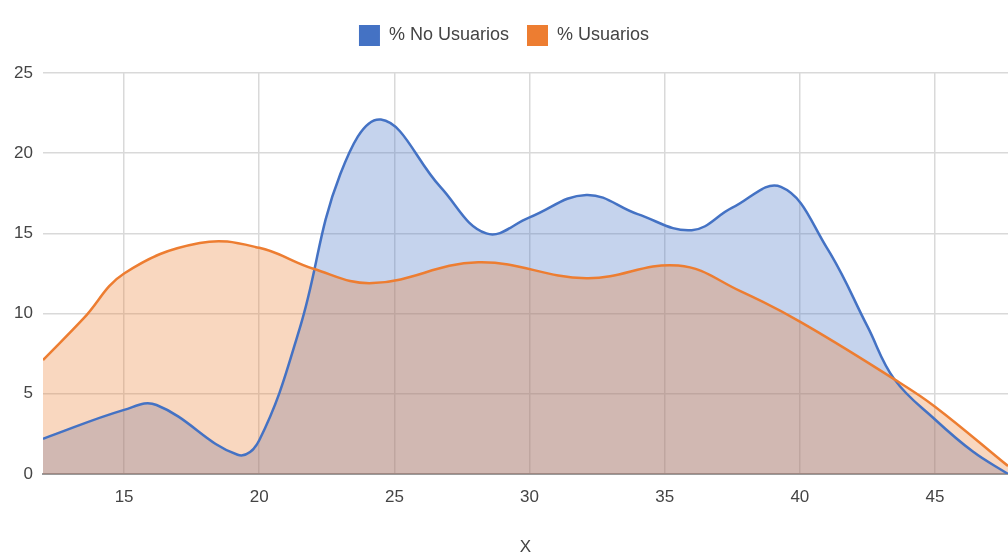  What do you see at coordinates (530, 496) in the screenshot?
I see `x-tick-label: 30` at bounding box center [530, 496].